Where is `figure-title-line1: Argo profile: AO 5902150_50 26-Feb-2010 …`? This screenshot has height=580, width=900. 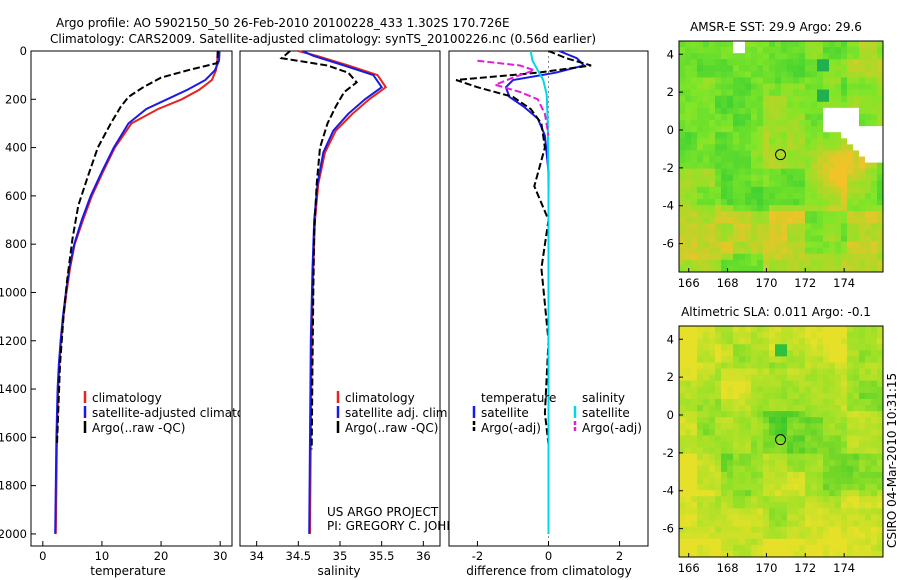 figure-title-line1: Argo profile: AO 5902150_50 26-Feb-2010 … is located at coordinates (283, 23).